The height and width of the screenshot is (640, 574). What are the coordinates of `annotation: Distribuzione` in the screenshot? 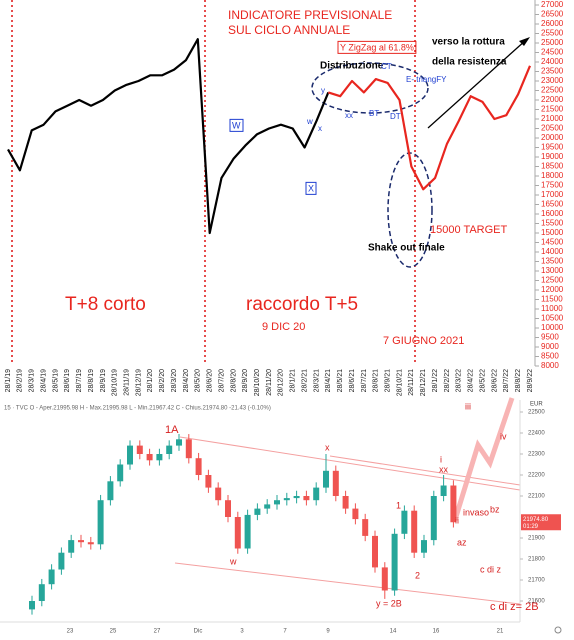 It's located at (352, 66).